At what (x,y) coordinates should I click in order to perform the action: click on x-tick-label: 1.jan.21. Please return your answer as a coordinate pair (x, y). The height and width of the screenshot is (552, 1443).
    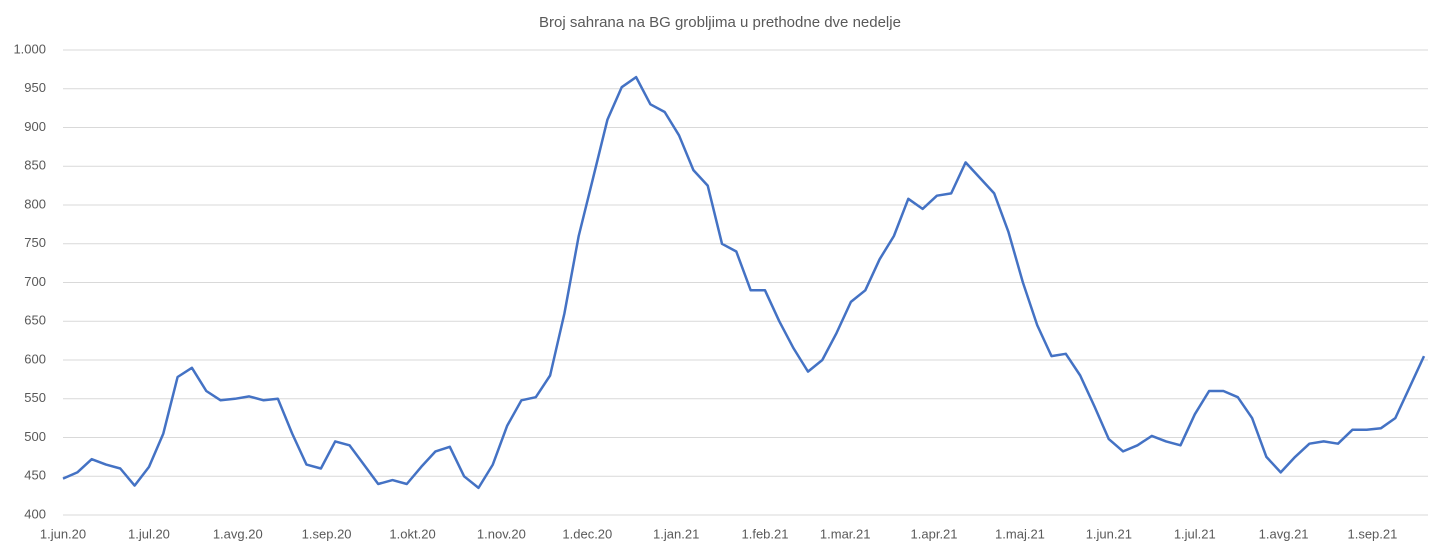
    Looking at the image, I should click on (676, 533).